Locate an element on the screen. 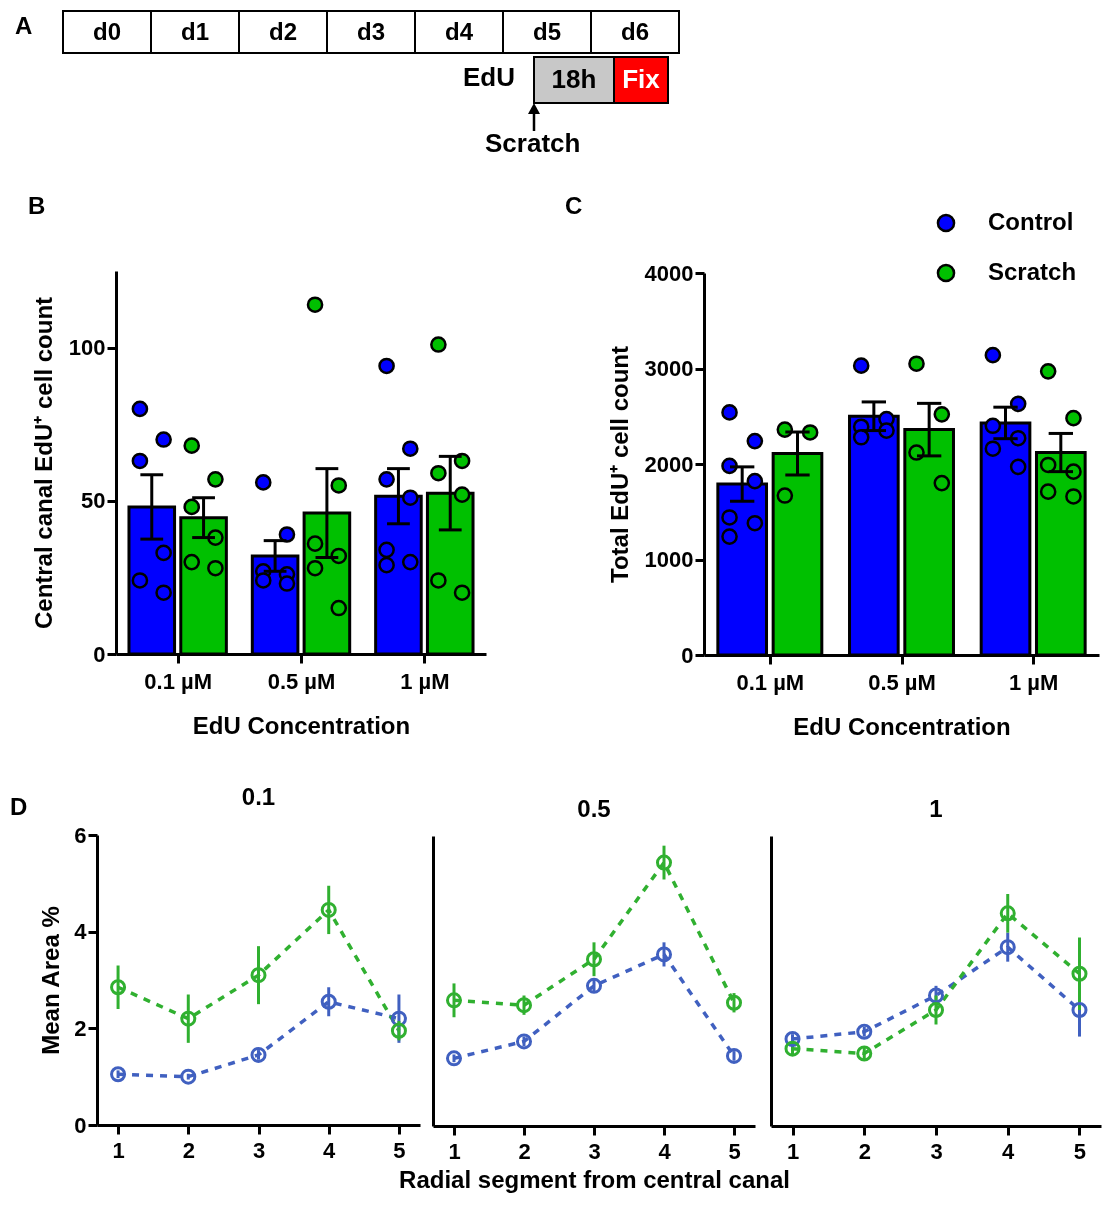 Image resolution: width=1107 pixels, height=1207 pixels. category-label: d0 is located at coordinates (107, 32).